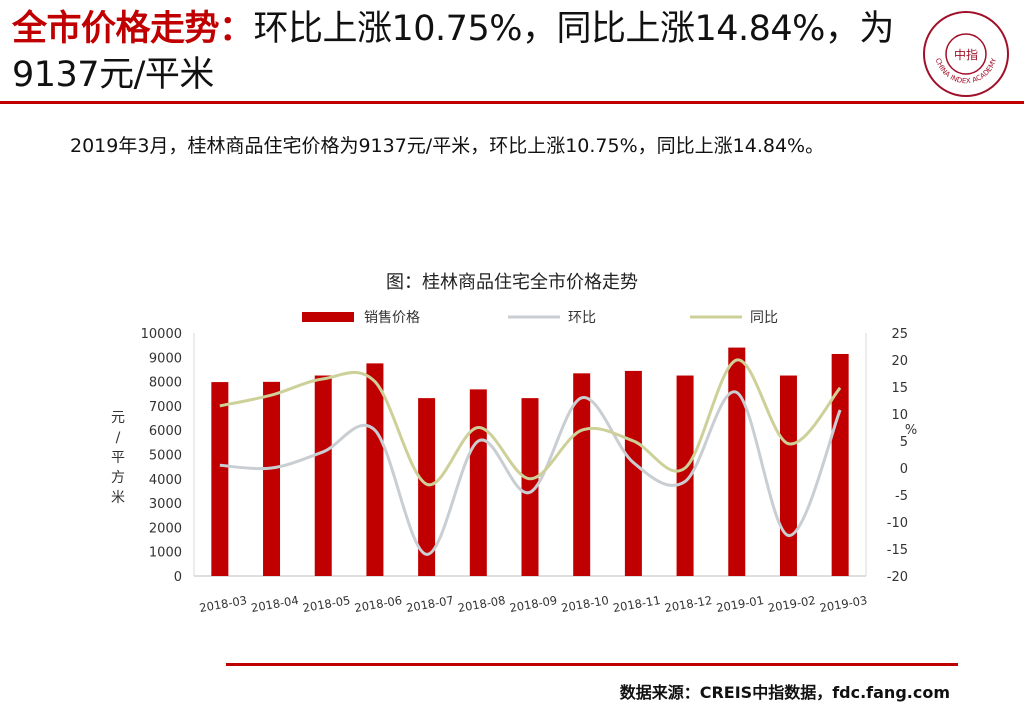 The width and height of the screenshot is (1024, 709). What do you see at coordinates (392, 318) in the screenshot?
I see `legend-label-price: 销售价格` at bounding box center [392, 318].